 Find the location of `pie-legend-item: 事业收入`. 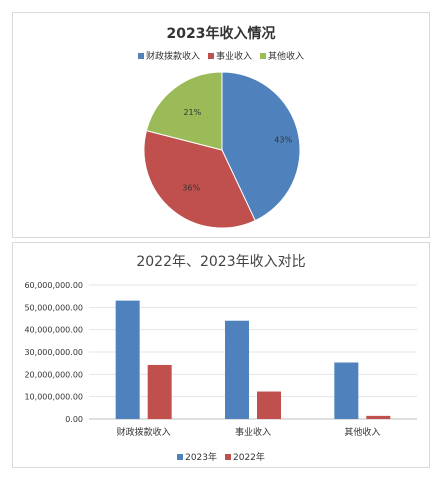

pie-legend-item: 事业收入 is located at coordinates (229, 55).